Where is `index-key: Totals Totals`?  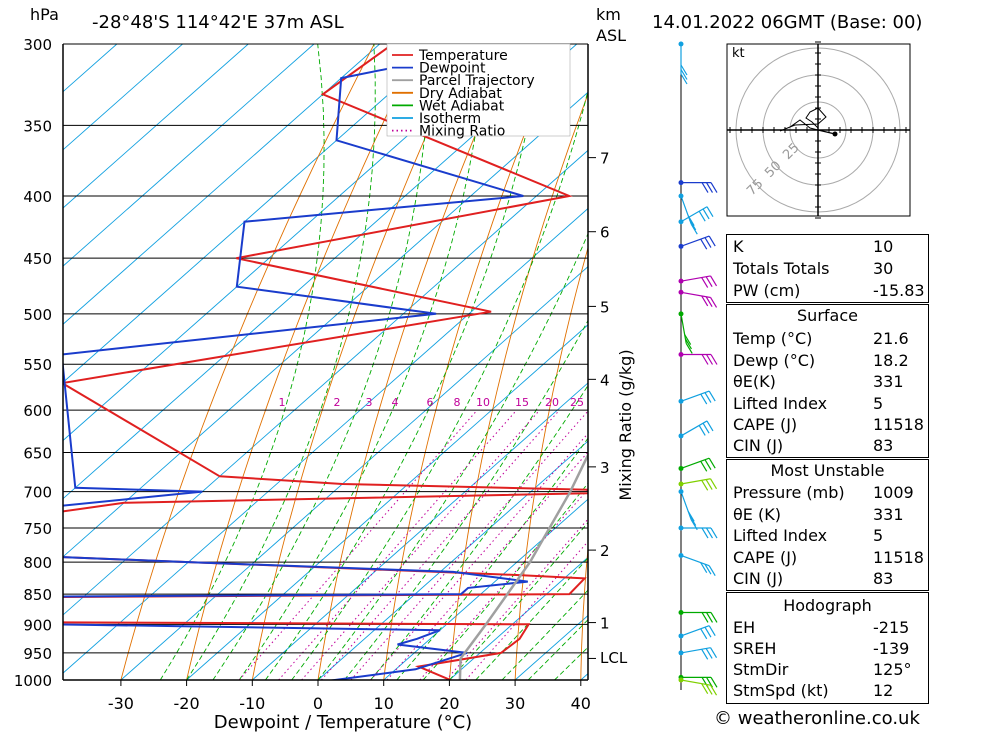 index-key: Totals Totals is located at coordinates (781, 268).